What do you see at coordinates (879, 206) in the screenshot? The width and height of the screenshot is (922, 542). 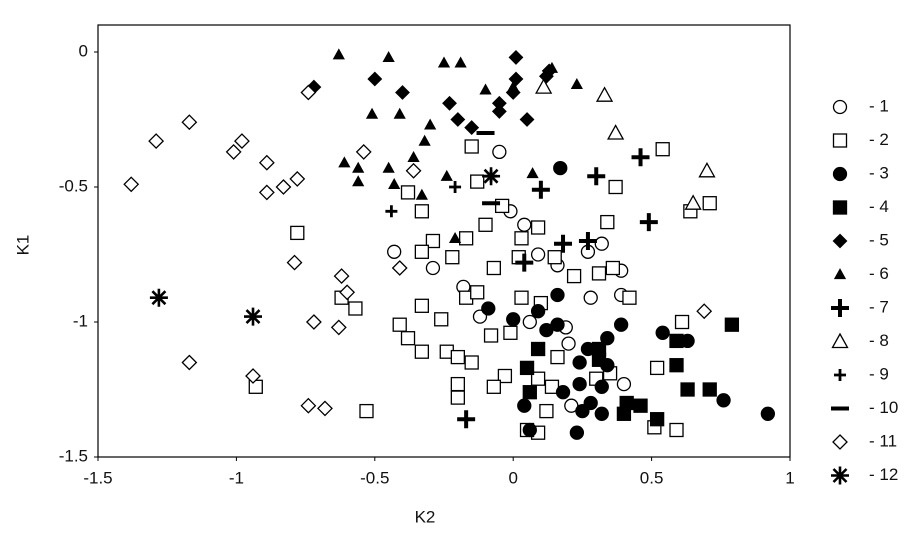 I see `legend-label: - 4` at bounding box center [879, 206].